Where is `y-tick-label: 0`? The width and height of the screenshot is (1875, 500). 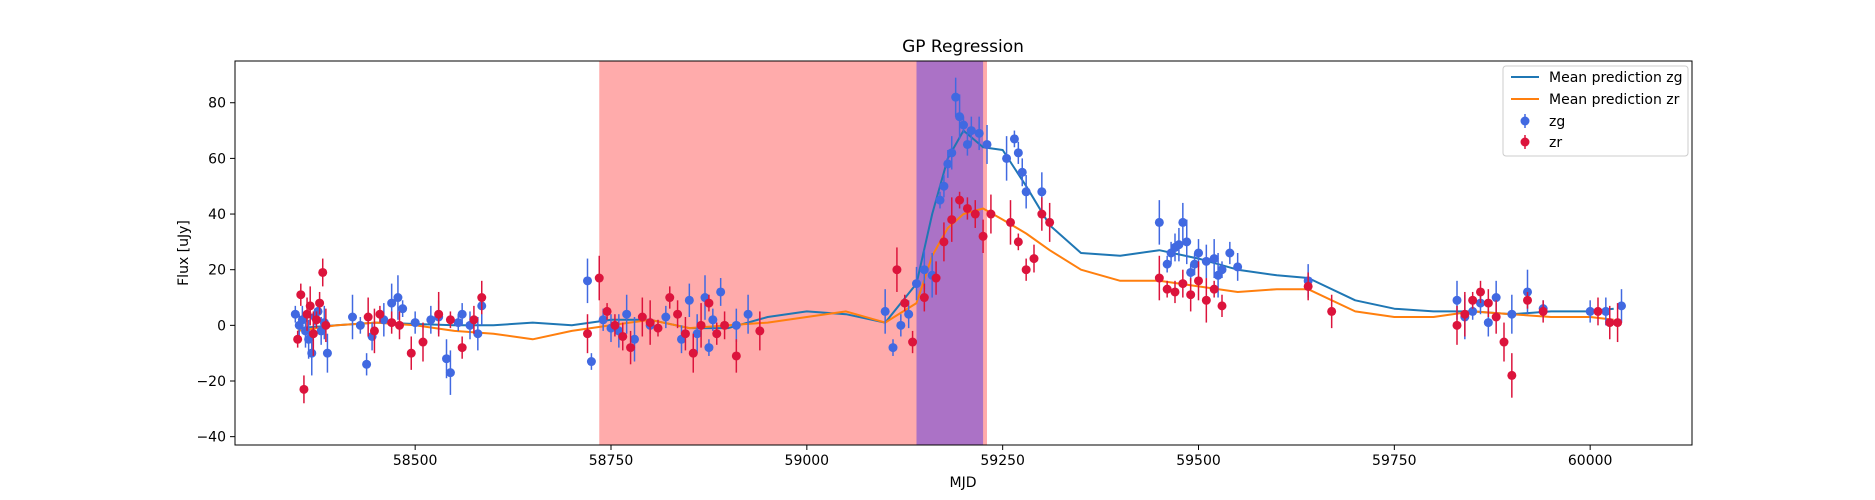 y-tick-label: 0 is located at coordinates (221, 326).